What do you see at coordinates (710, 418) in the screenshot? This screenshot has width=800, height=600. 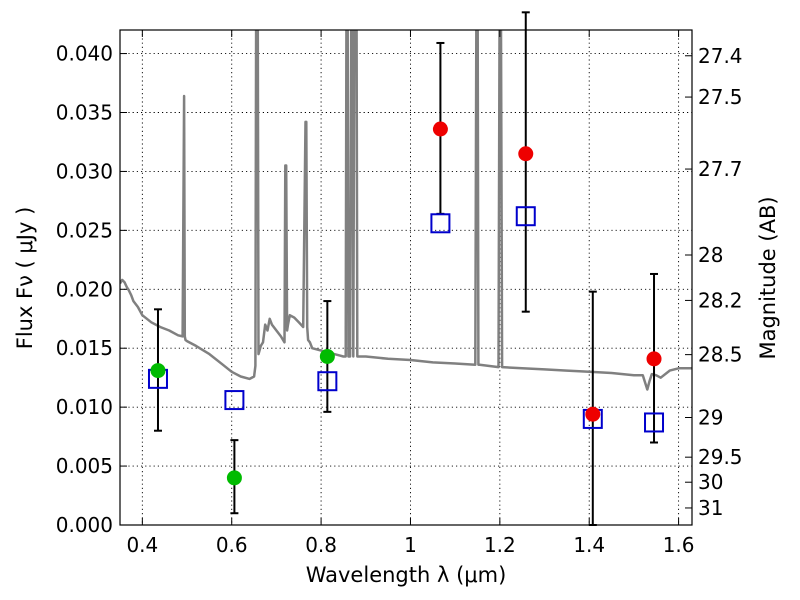 I see `magnitude-tick-label: 29` at bounding box center [710, 418].